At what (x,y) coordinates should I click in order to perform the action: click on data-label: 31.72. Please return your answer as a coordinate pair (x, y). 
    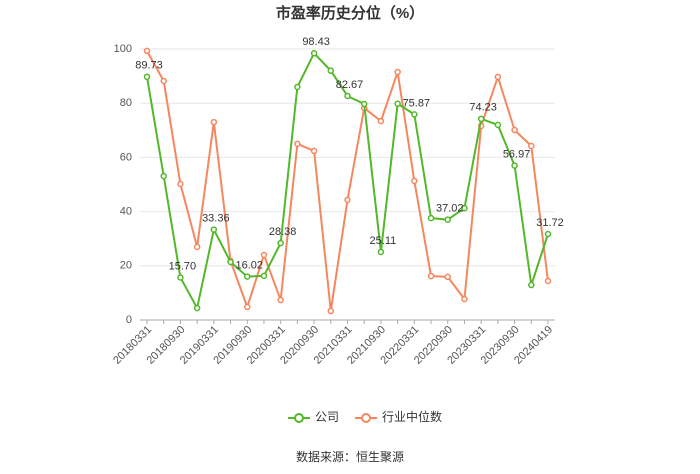
    Looking at the image, I should click on (550, 223).